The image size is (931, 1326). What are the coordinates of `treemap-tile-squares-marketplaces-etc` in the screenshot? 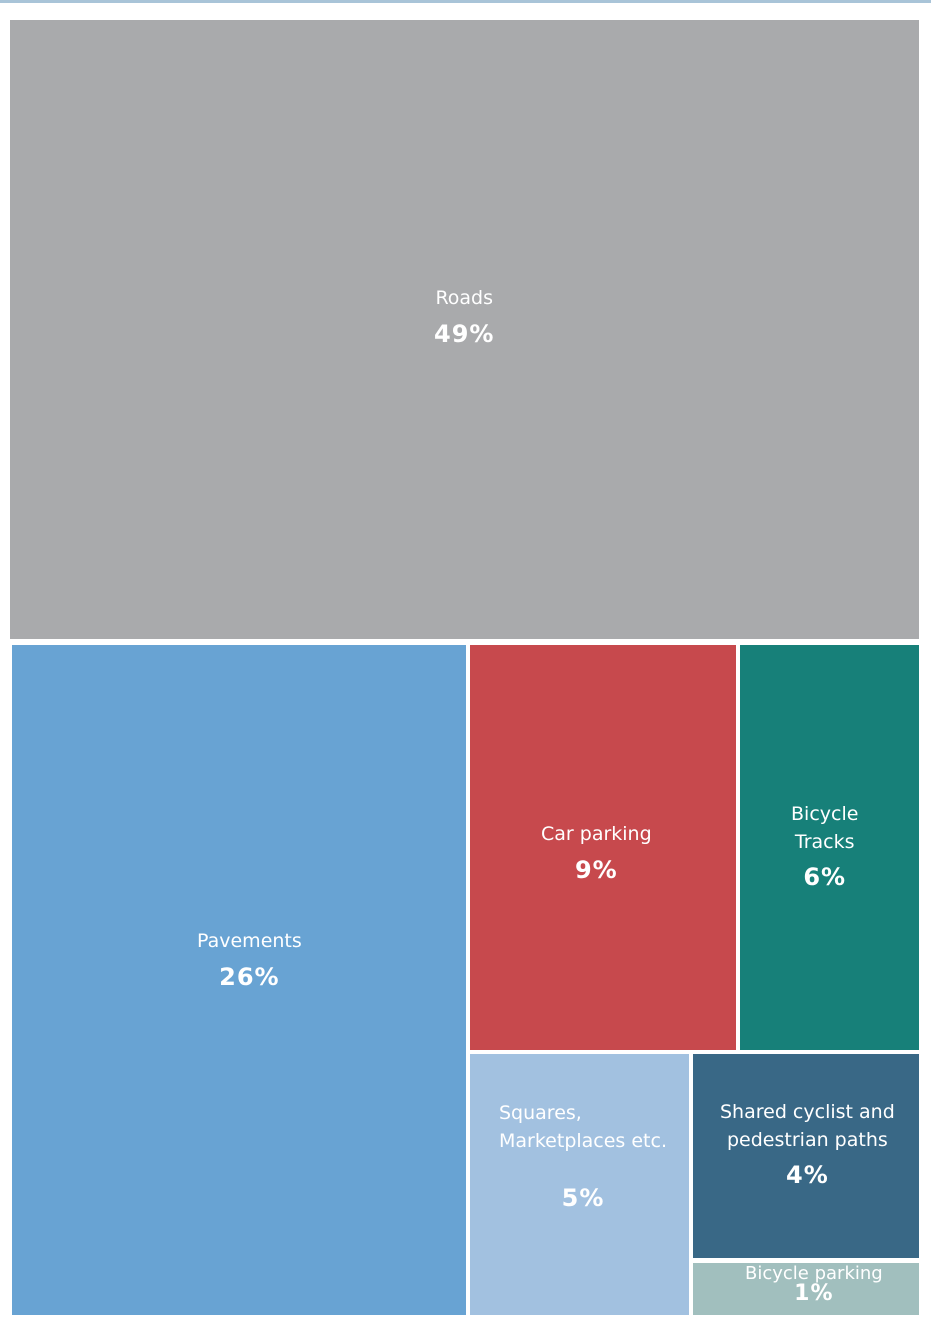 It's located at (579, 1184).